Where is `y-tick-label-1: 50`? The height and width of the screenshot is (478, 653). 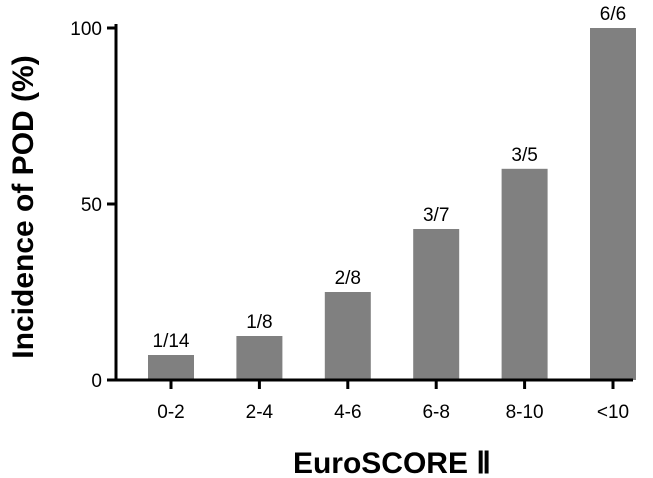
y-tick-label-1: 50 is located at coordinates (91, 205).